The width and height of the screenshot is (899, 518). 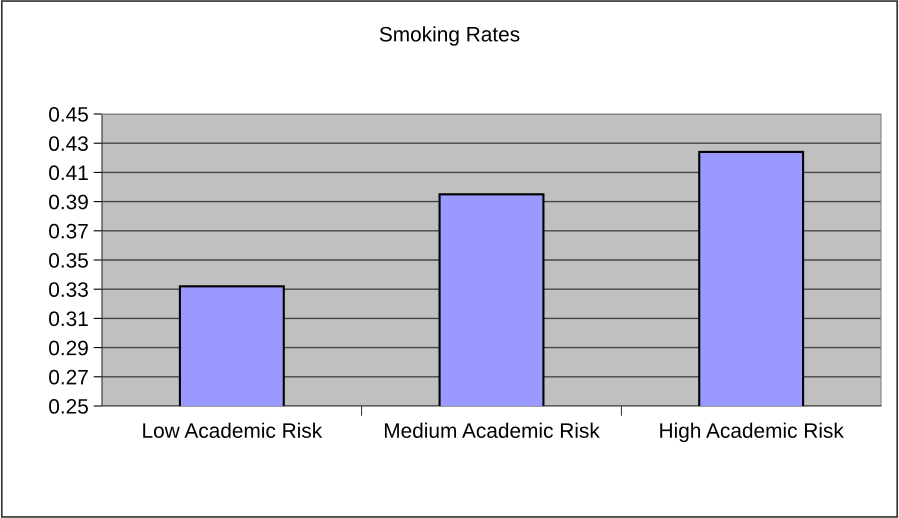 I want to click on y-tick-label: 0.27, so click(x=68, y=377).